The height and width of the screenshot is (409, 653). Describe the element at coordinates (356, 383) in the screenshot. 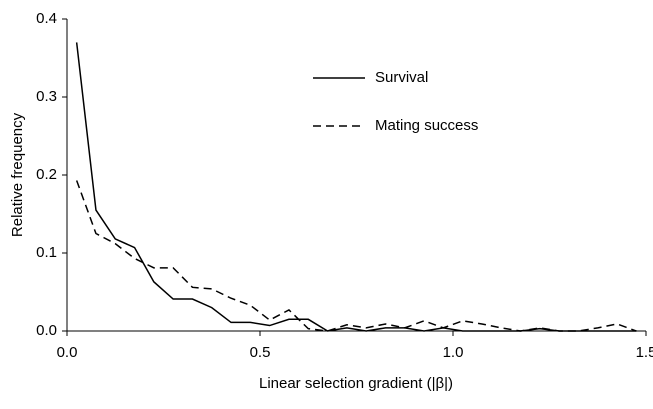

I see `x-axis-title: Linear selection gradient (|β|)` at that location.